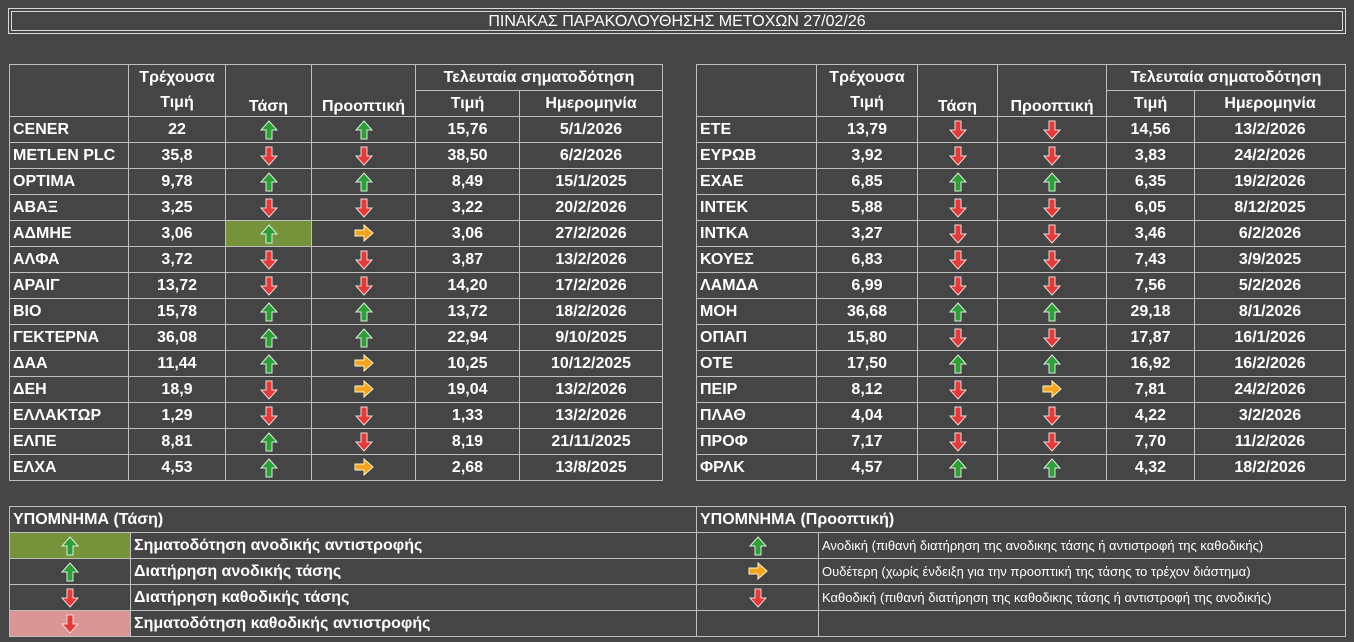 The width and height of the screenshot is (1354, 642). I want to click on header-sig-date: Ημερομηνία, so click(1270, 103).